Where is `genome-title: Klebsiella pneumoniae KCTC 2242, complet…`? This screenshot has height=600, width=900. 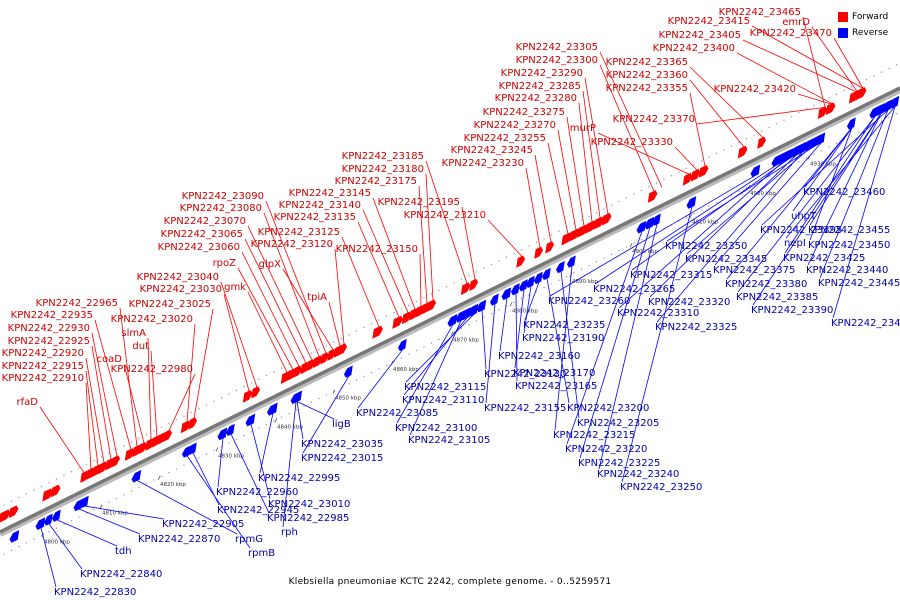
genome-title: Klebsiella pneumoniae KCTC 2242, complet… is located at coordinates (450, 582).